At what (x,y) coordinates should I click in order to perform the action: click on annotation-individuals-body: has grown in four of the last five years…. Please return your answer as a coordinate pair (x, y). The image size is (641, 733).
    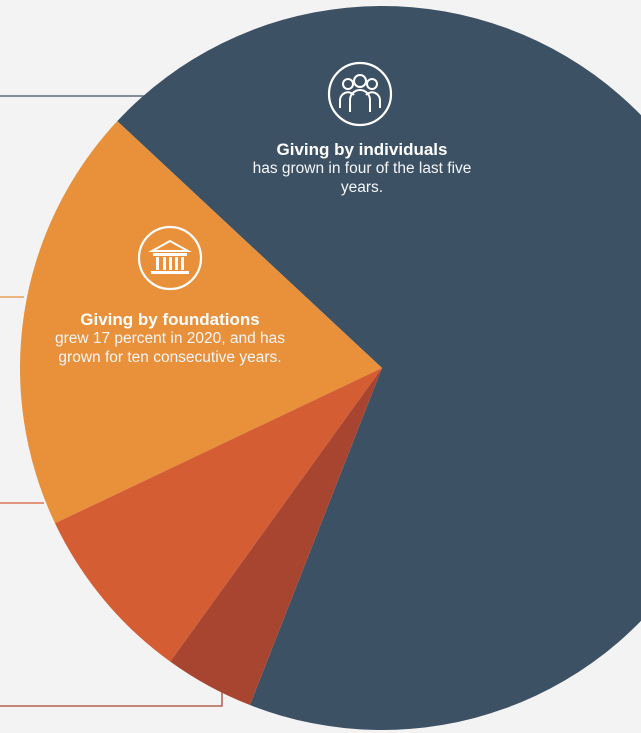
    Looking at the image, I should click on (362, 178).